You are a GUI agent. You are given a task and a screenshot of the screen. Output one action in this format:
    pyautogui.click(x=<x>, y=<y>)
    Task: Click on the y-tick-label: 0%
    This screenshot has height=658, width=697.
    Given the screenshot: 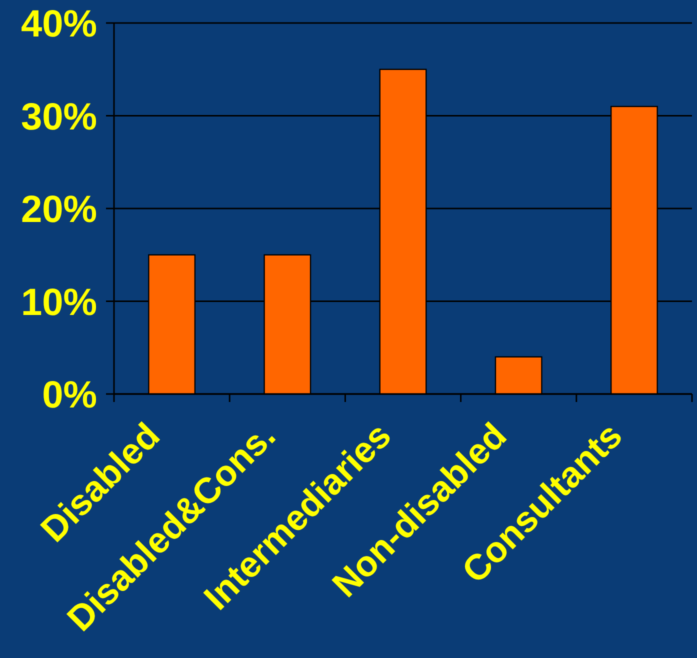 What is the action you would take?
    pyautogui.click(x=69, y=395)
    